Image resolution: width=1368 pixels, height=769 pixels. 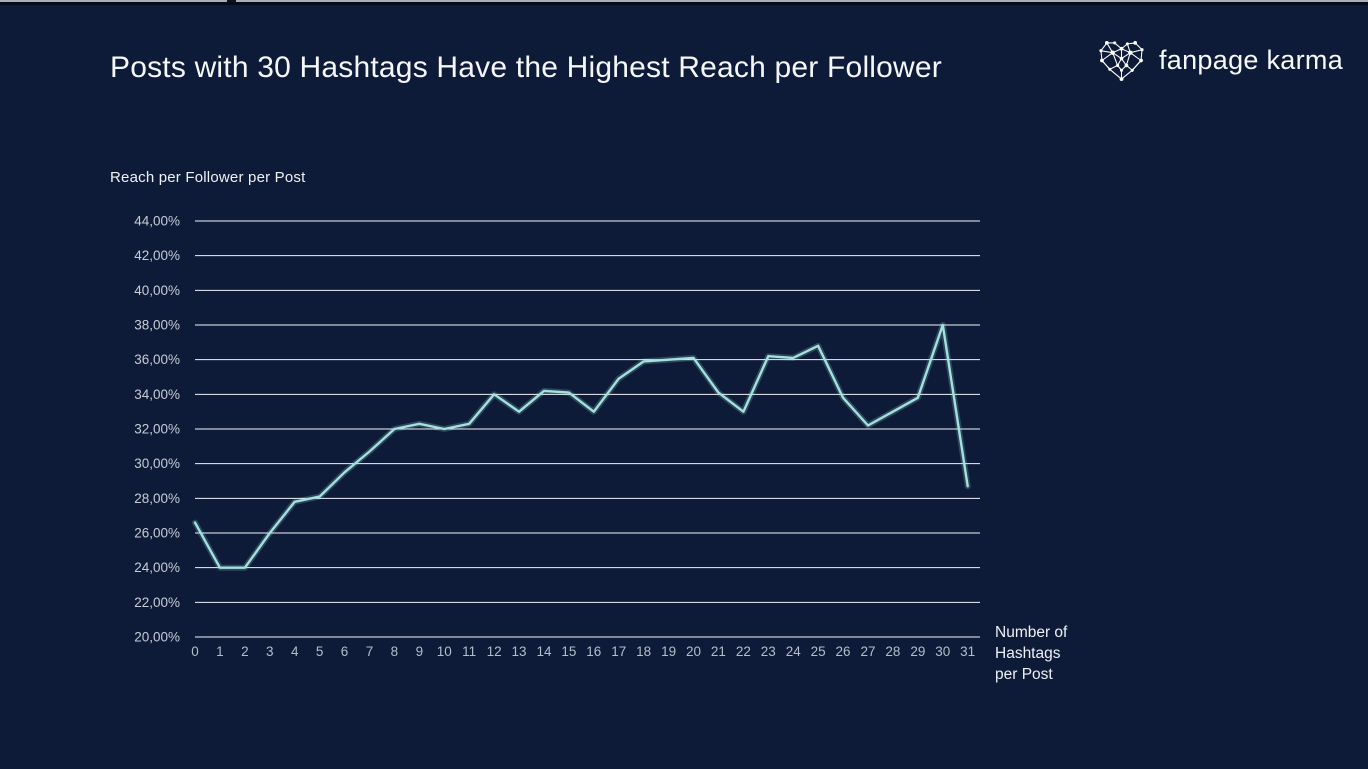 What do you see at coordinates (157, 359) in the screenshot?
I see `y-tick-label: 36,00%` at bounding box center [157, 359].